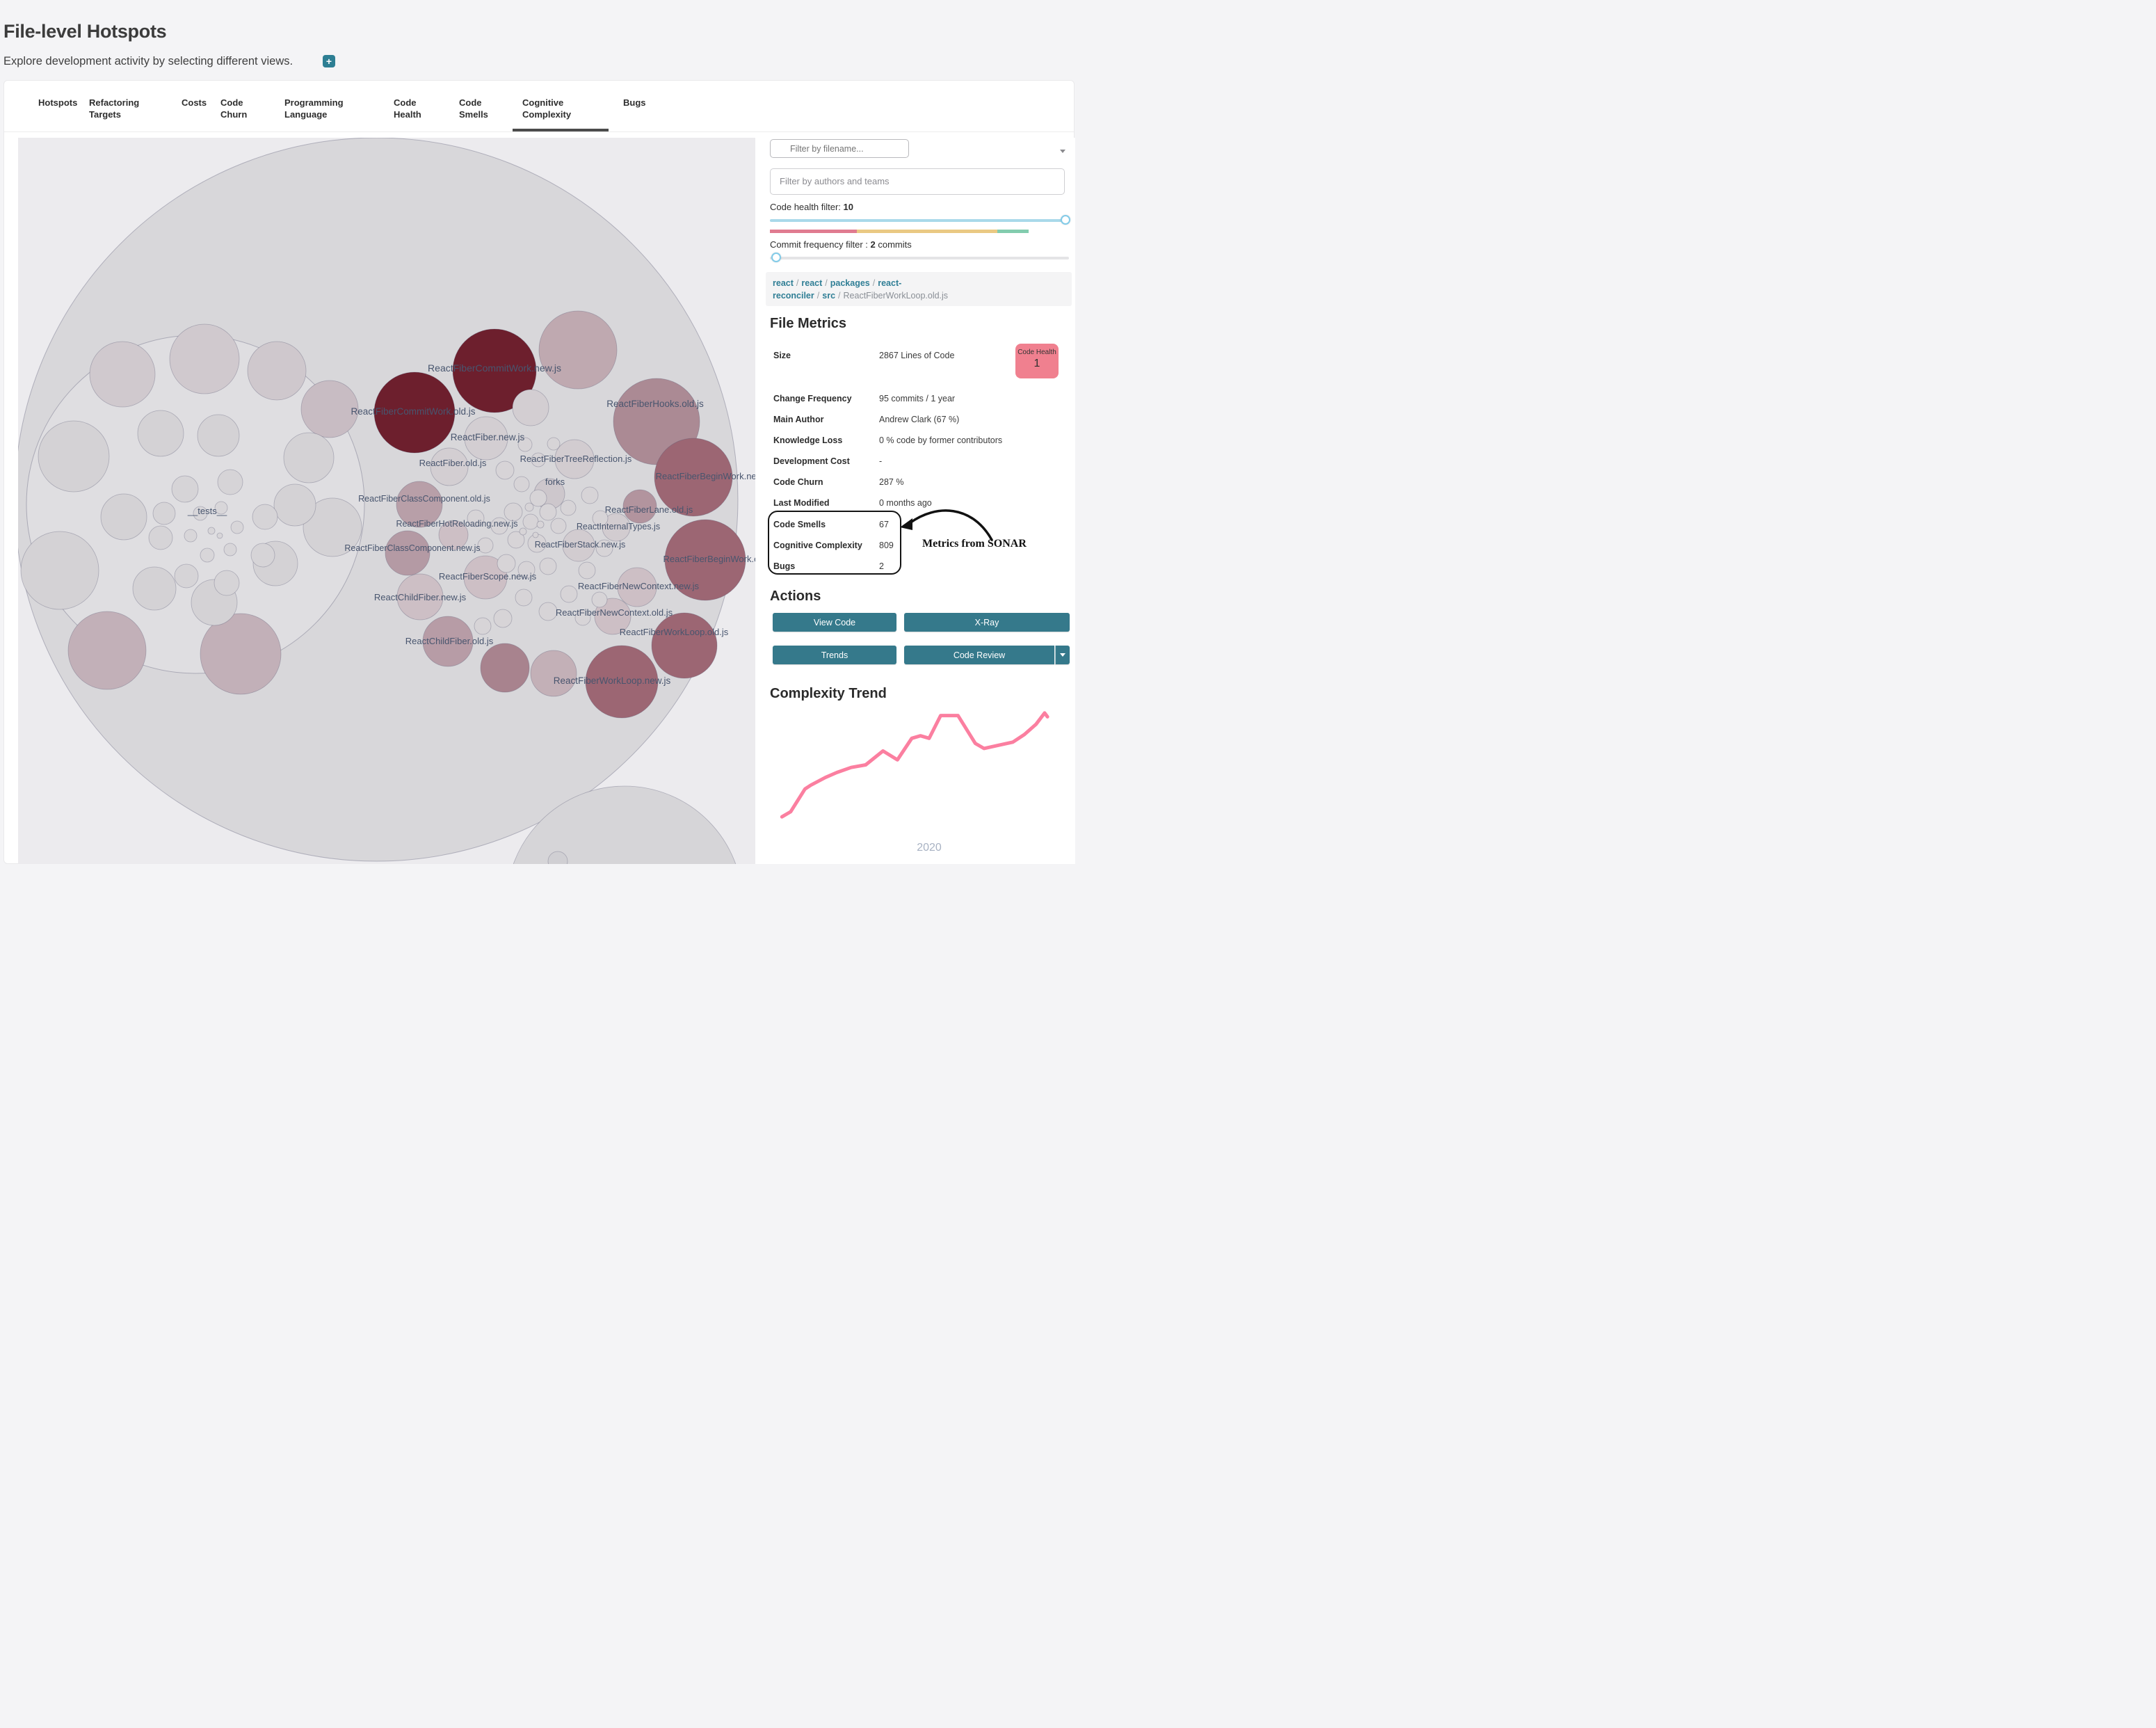 The width and height of the screenshot is (2156, 1728). Describe the element at coordinates (979, 655) in the screenshot. I see `code-review-button: Code Review` at that location.